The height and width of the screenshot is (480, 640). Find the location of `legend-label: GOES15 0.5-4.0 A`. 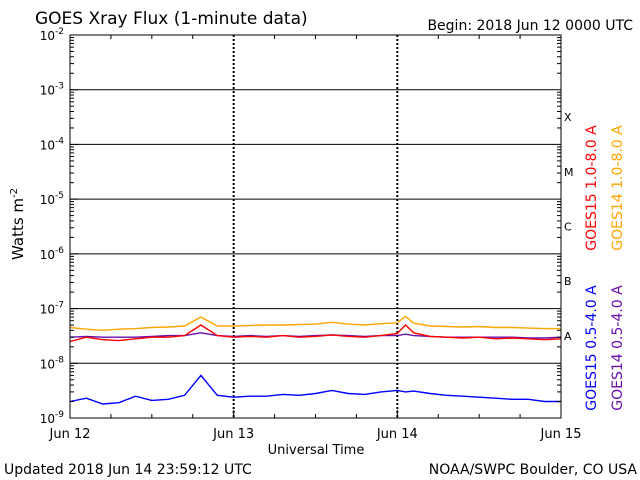

legend-label: GOES15 0.5-4.0 A is located at coordinates (592, 348).